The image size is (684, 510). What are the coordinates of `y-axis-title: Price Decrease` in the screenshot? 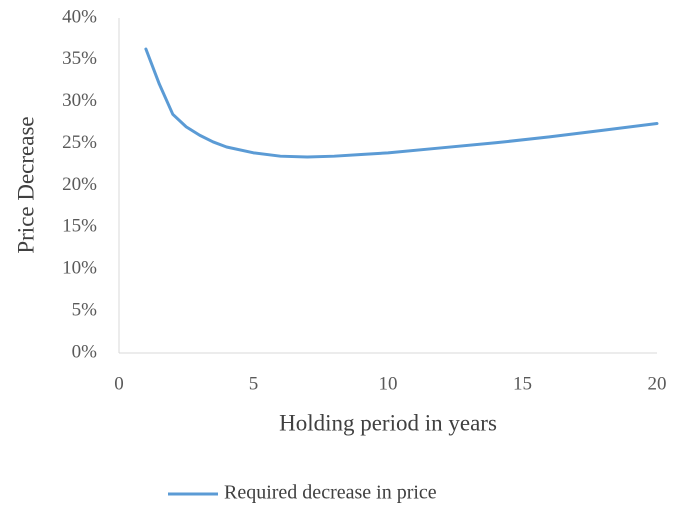 It's located at (25, 184).